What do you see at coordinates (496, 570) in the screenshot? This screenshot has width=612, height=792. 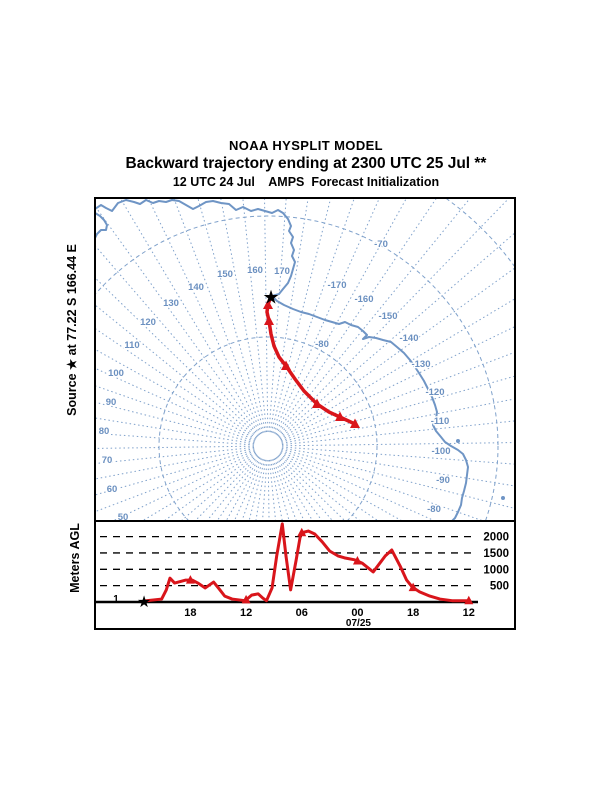 I see `y-axis-label: 1000` at bounding box center [496, 570].